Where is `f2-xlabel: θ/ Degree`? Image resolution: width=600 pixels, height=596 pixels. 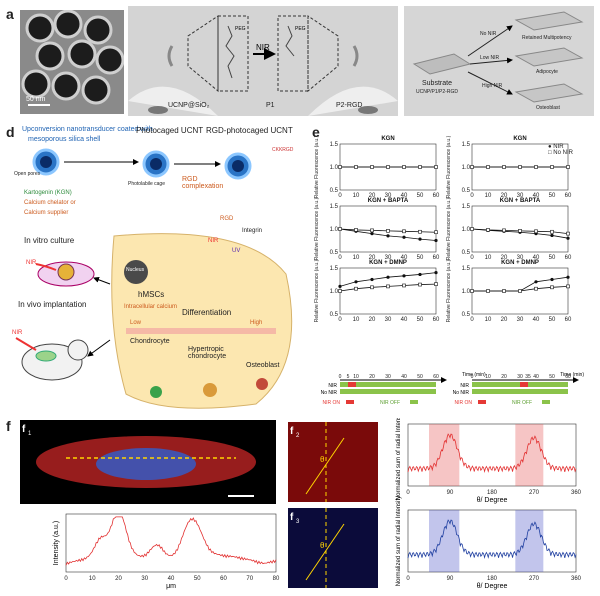 f2-xlabel: θ/ Degree is located at coordinates (492, 500).